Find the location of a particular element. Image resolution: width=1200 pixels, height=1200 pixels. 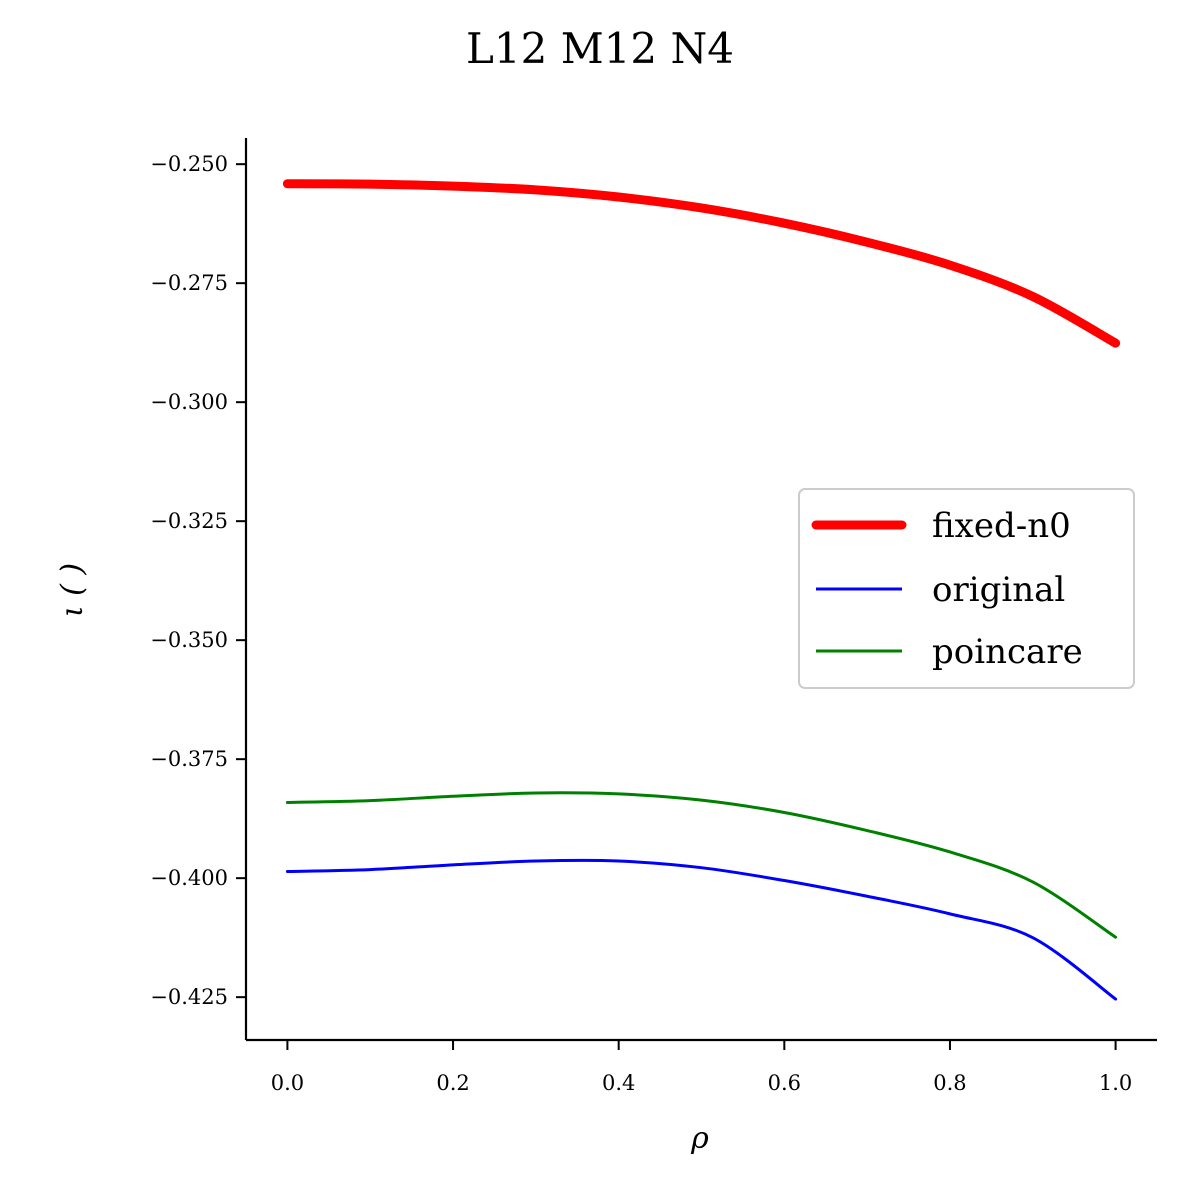

legend-label-fixed-n0: fixed-n0 is located at coordinates (1001, 526).